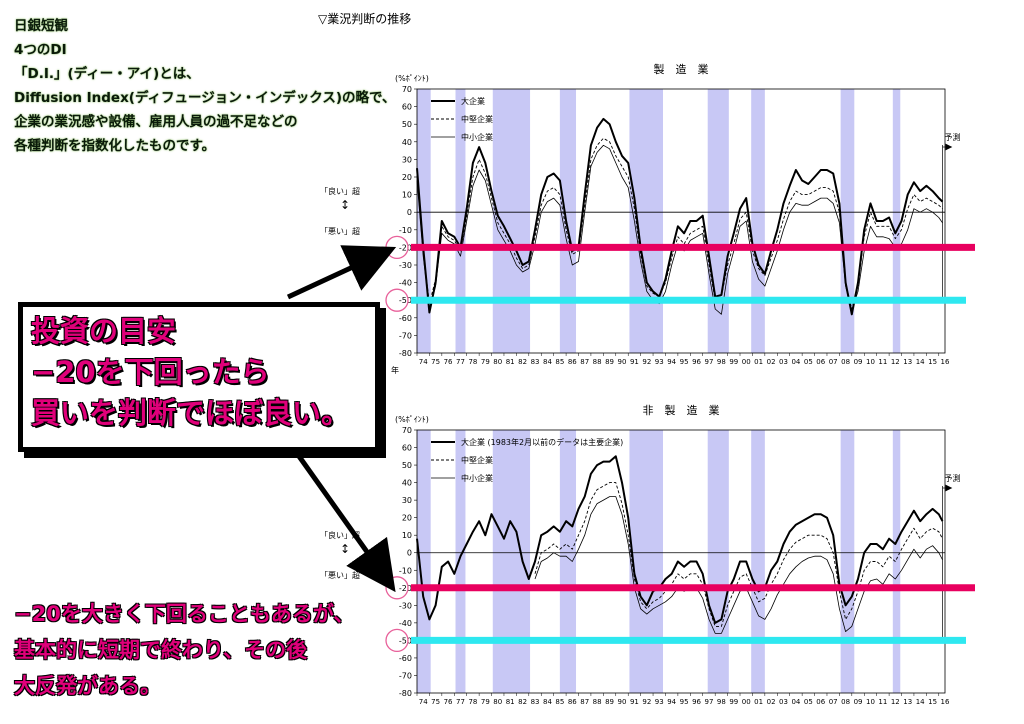 This screenshot has height=724, width=1024. I want to click on forecast-label: 予測, so click(953, 478).